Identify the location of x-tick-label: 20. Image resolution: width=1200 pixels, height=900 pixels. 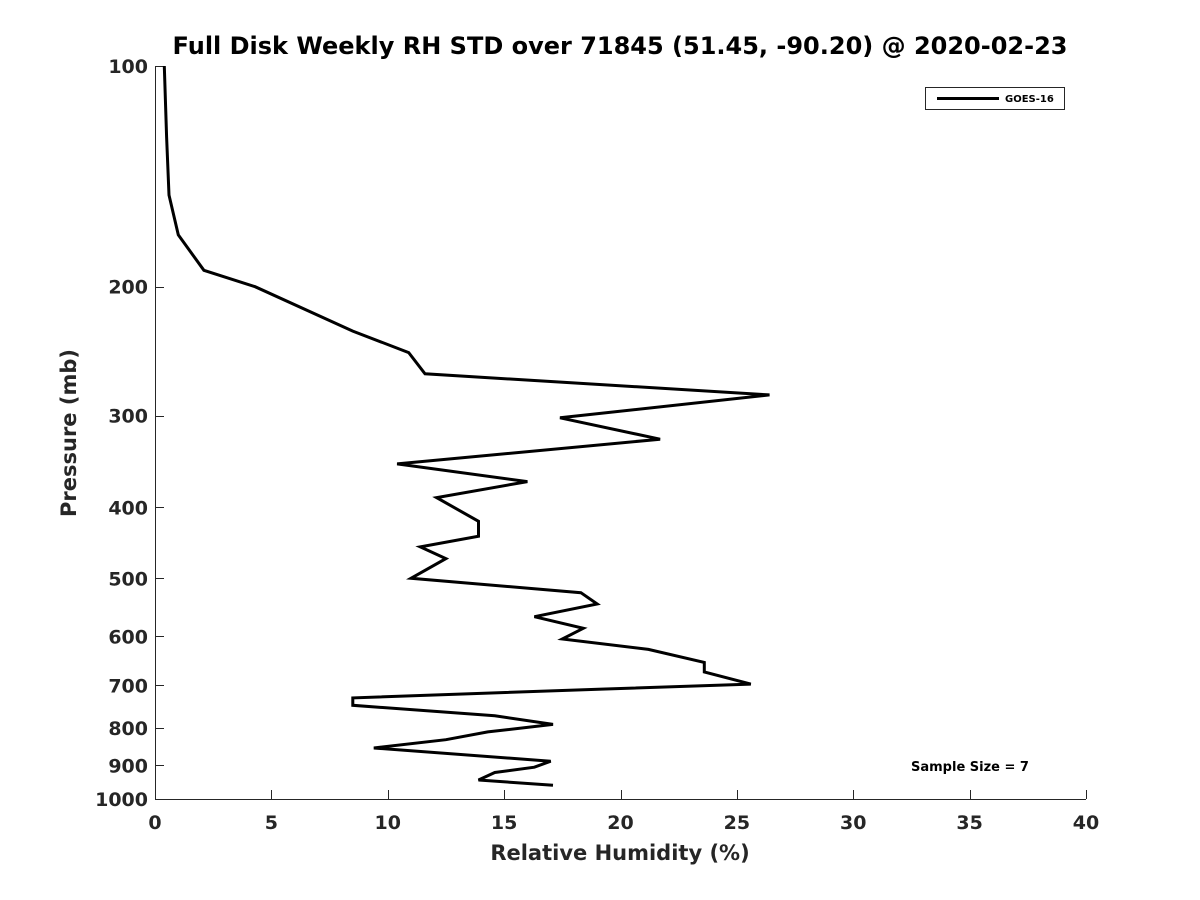
(620, 823).